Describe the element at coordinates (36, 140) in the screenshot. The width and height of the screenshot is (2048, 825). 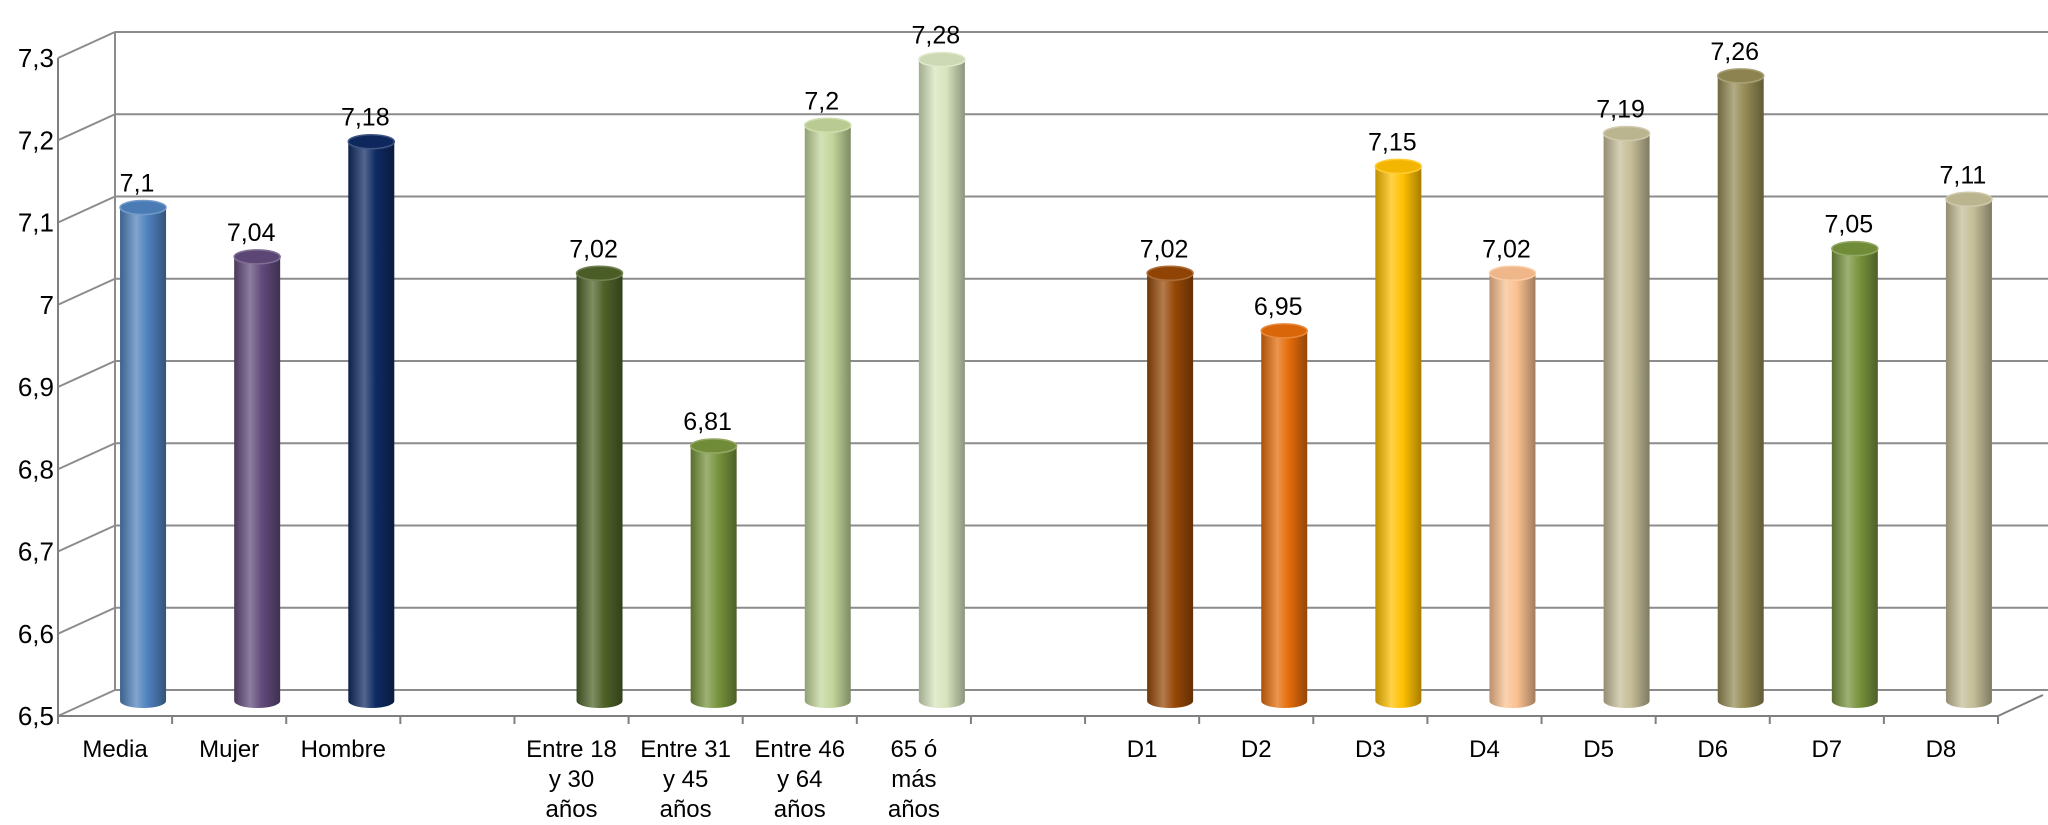
I see `y-tick-label: 7,2` at that location.